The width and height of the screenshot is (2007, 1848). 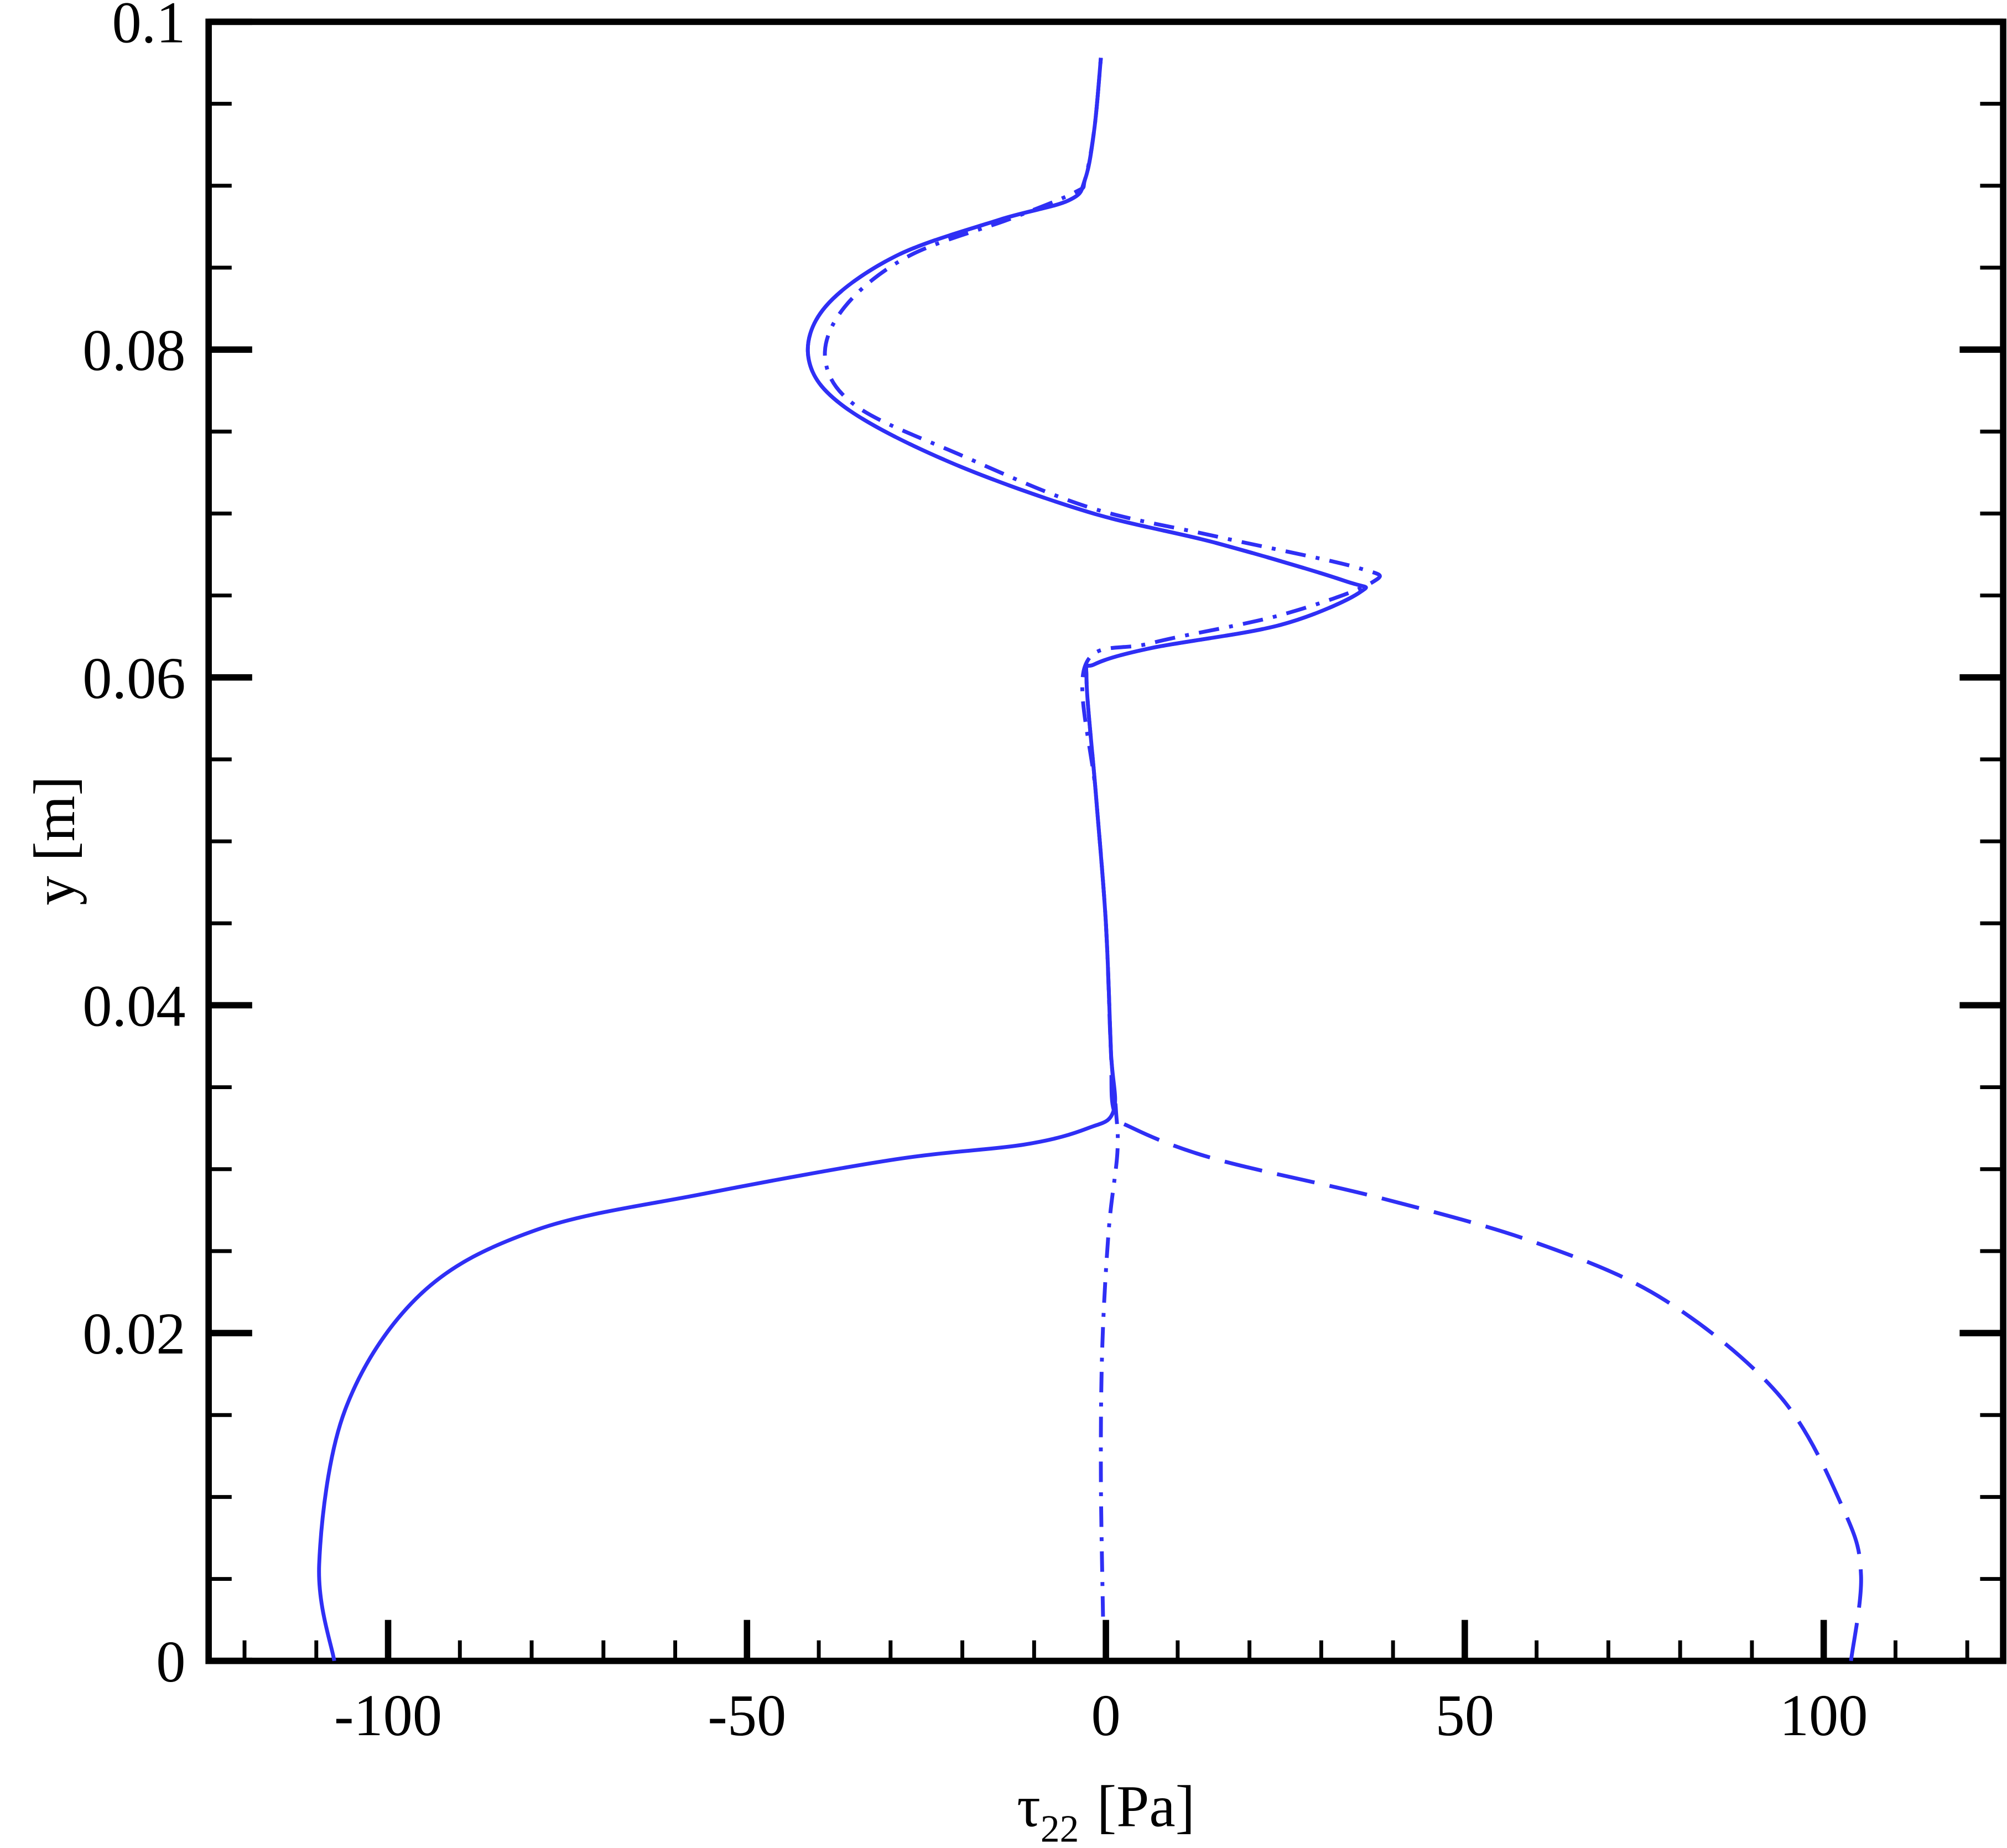 What do you see at coordinates (1824, 1715) in the screenshot?
I see `x-tick-label: 100` at bounding box center [1824, 1715].